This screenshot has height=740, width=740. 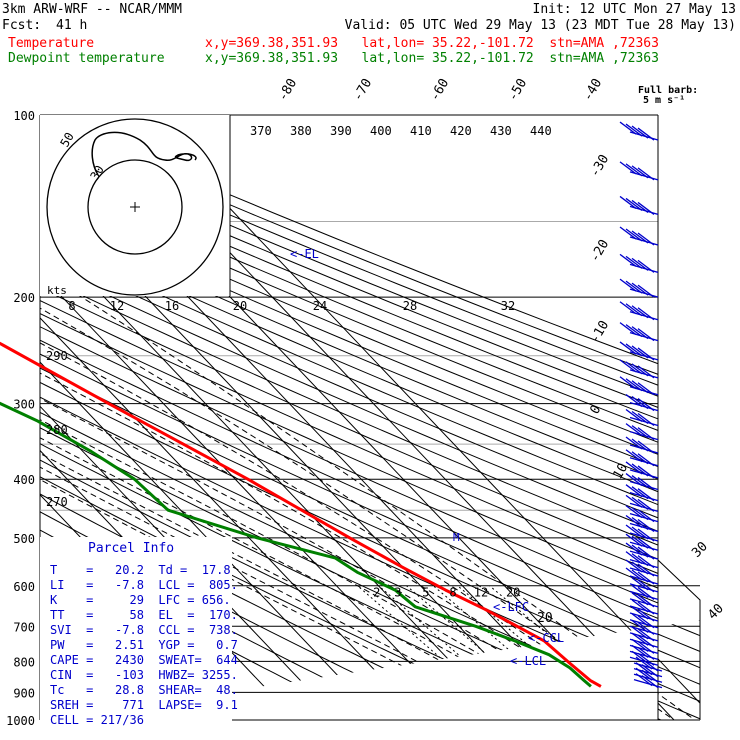 What do you see at coordinates (716, 612) in the screenshot?
I see `isotherm-label: 40` at bounding box center [716, 612].